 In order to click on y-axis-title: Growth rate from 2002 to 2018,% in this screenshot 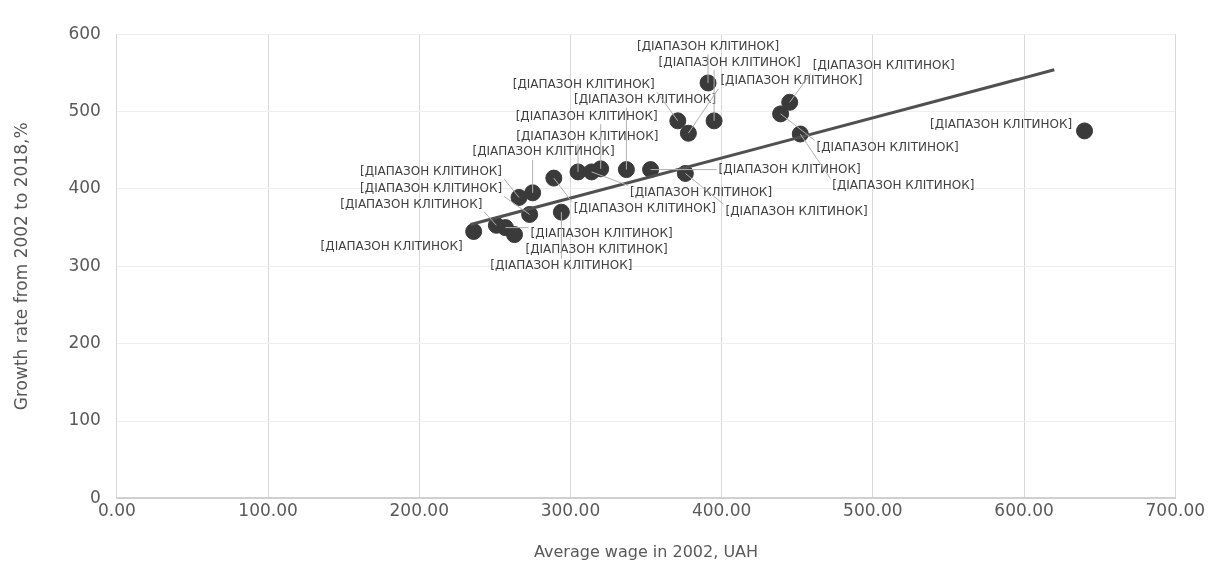, I will do `click(20, 266)`.